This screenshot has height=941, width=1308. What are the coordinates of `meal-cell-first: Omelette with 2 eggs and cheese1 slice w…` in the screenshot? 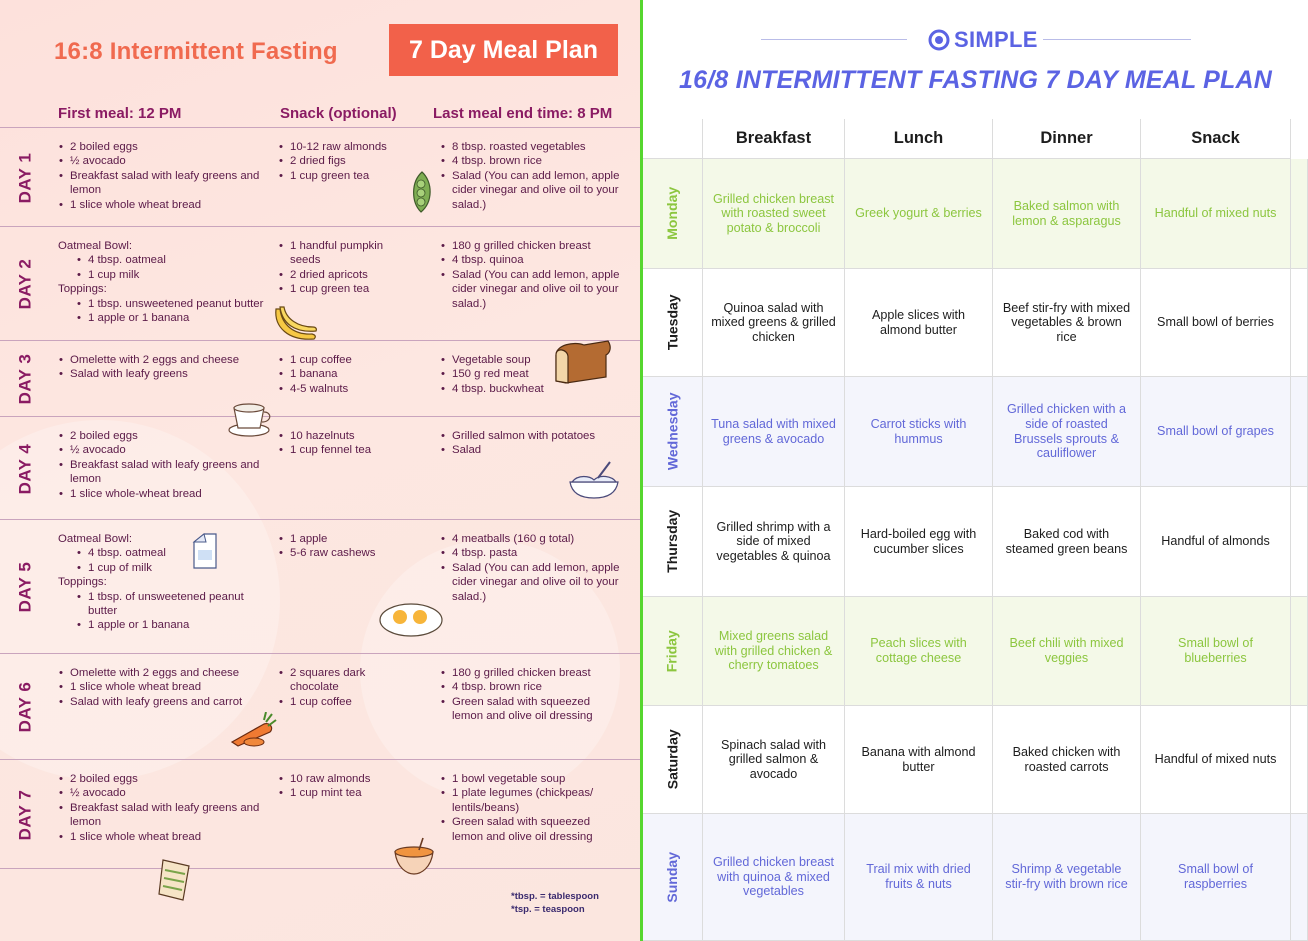 It's located at (164, 688).